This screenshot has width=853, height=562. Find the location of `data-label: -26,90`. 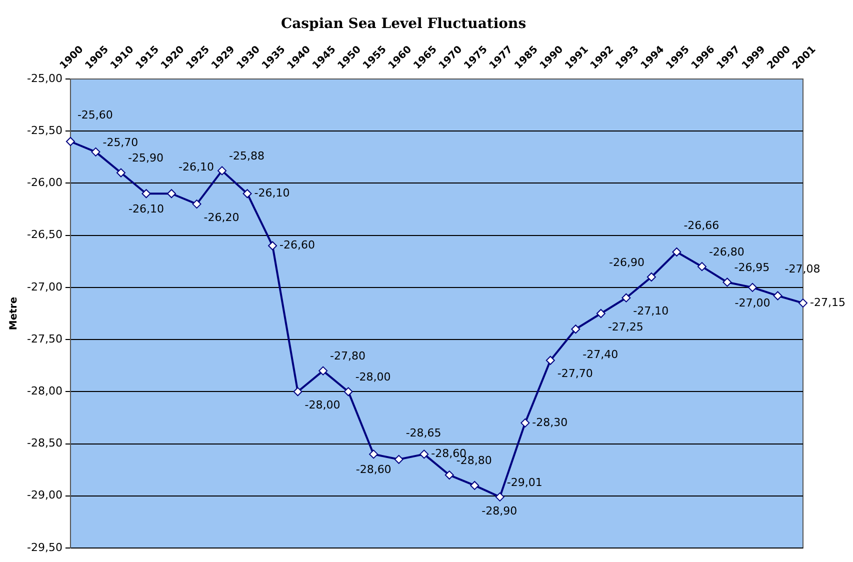

data-label: -26,90 is located at coordinates (626, 262).